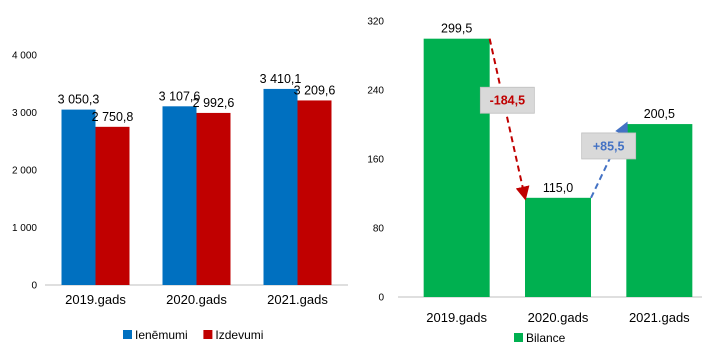 This screenshot has height=350, width=702. Describe the element at coordinates (297, 299) in the screenshot. I see `left-x-category-label: 2021.gads` at that location.